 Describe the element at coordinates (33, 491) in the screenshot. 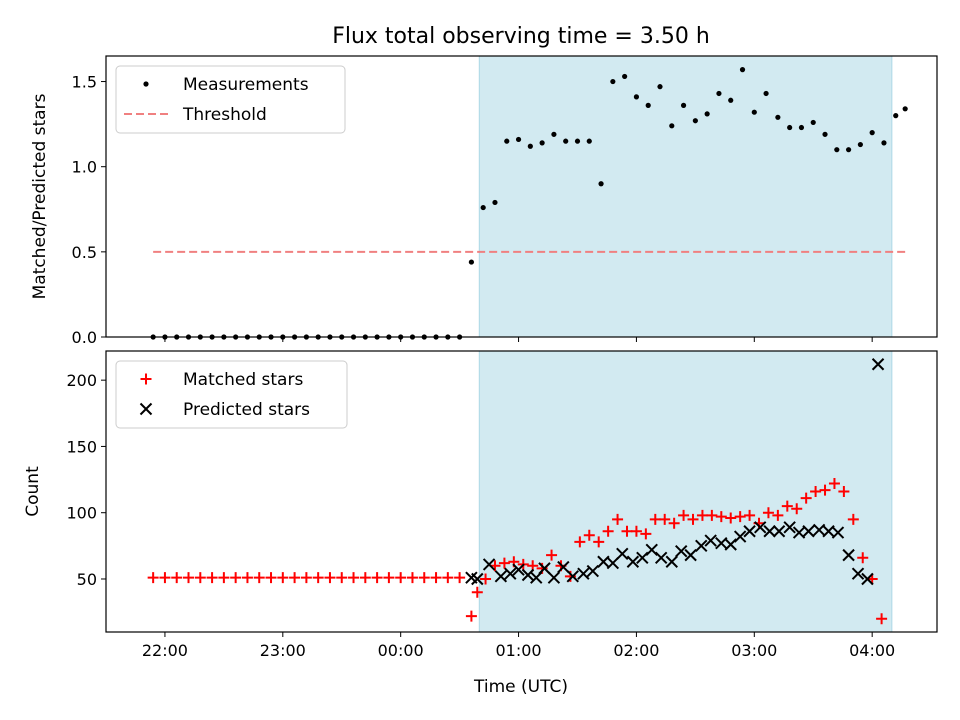

I see `y-axis-label: Count` at that location.